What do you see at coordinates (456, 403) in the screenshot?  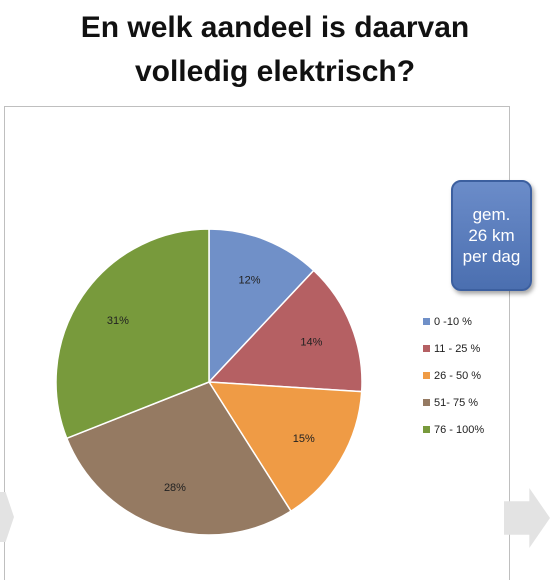 I see `legend-label-3: 51- 75 %` at bounding box center [456, 403].